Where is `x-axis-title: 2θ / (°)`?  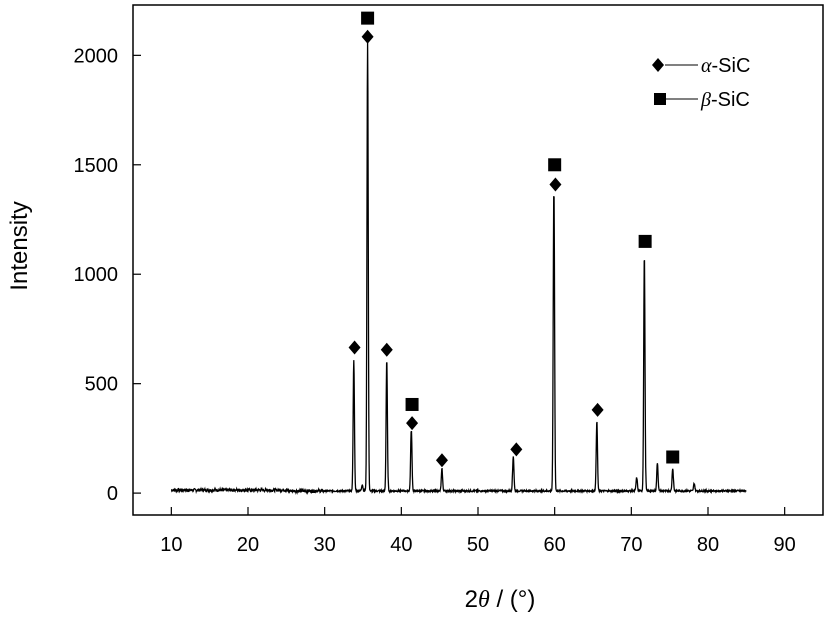
x-axis-title: 2θ / (°) is located at coordinates (500, 599).